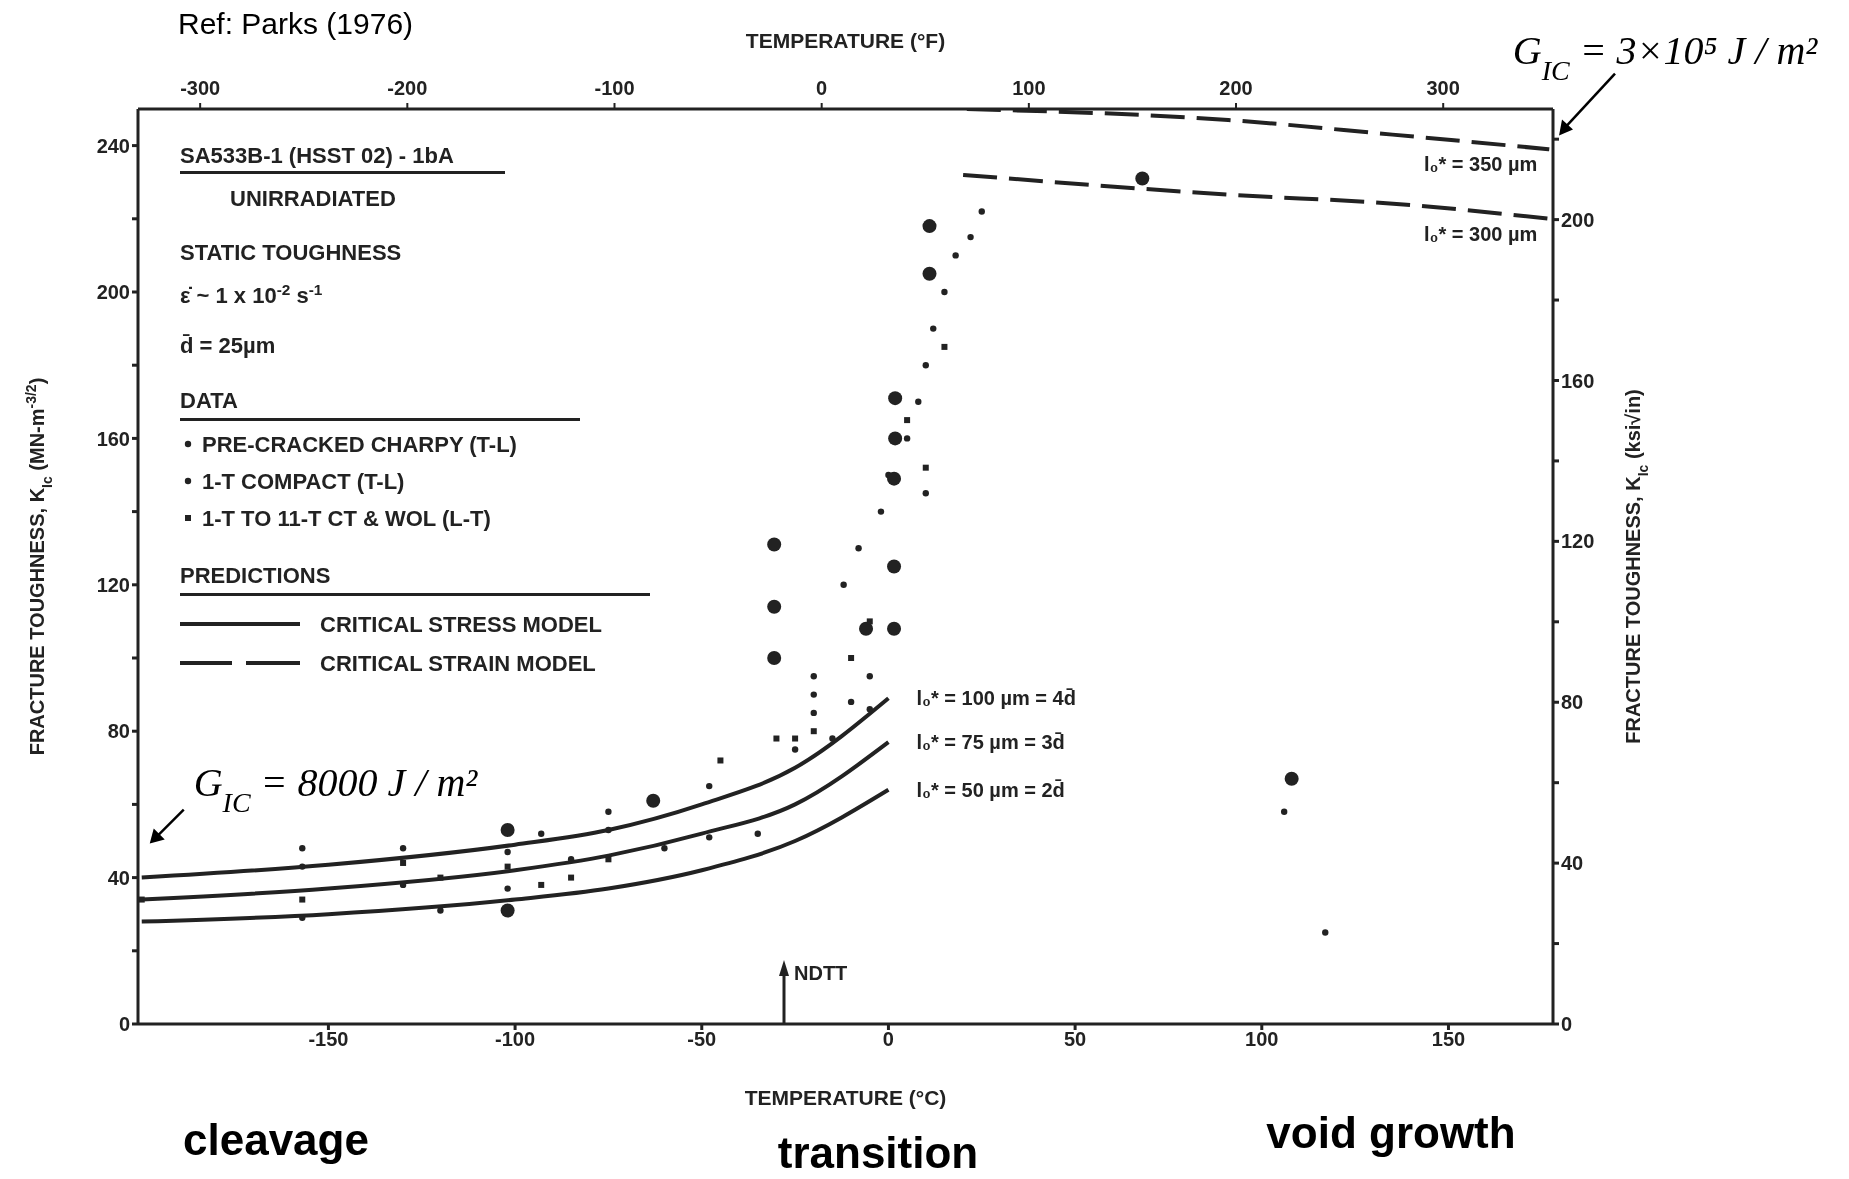 Image resolution: width=1849 pixels, height=1179 pixels. I want to click on x2-tick-label: 200, so click(1236, 88).